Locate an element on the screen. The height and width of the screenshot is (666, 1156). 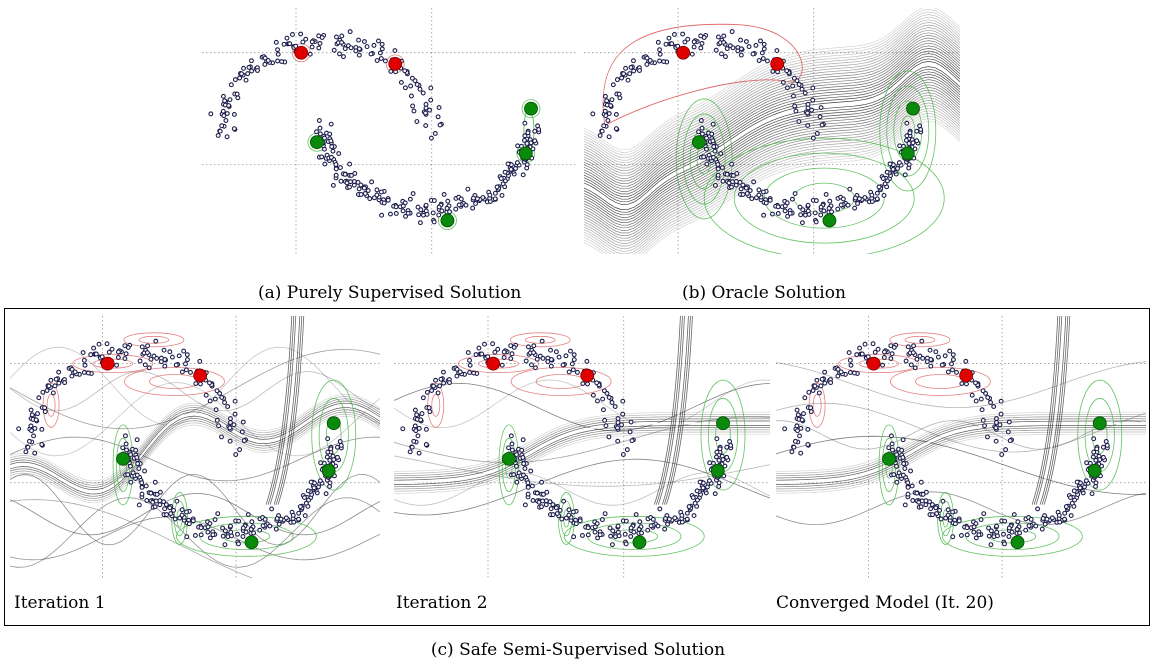
plot-c2 is located at coordinates (582, 447).